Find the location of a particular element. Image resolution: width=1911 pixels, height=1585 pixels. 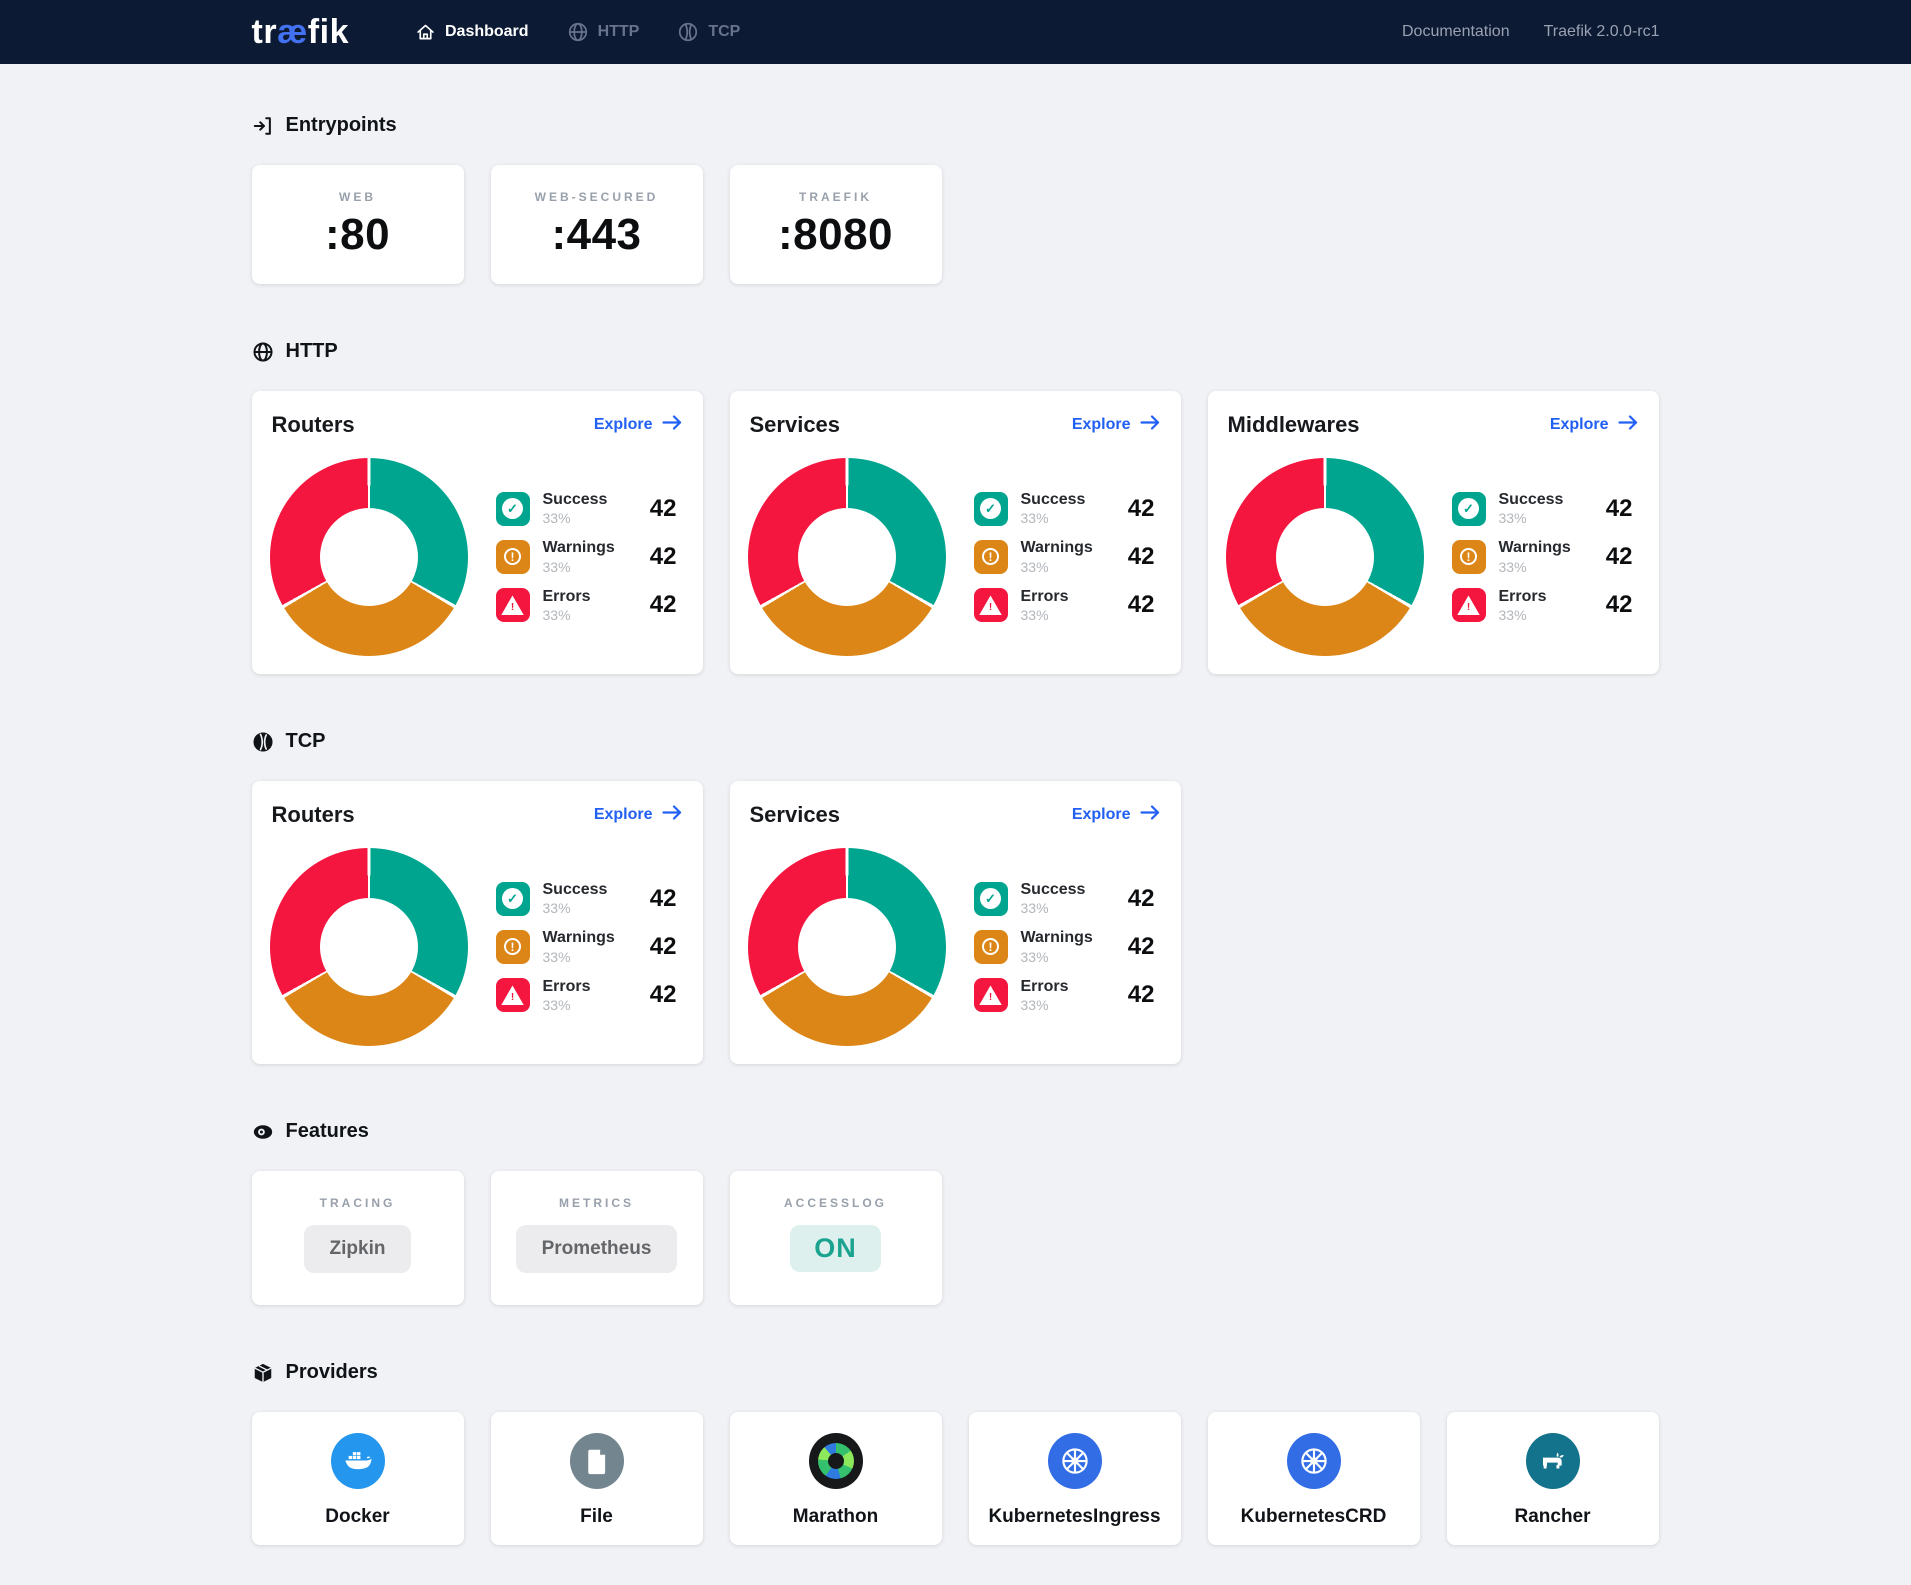

feature-card-metrics: METRICS Prometheus is located at coordinates (596, 1238).